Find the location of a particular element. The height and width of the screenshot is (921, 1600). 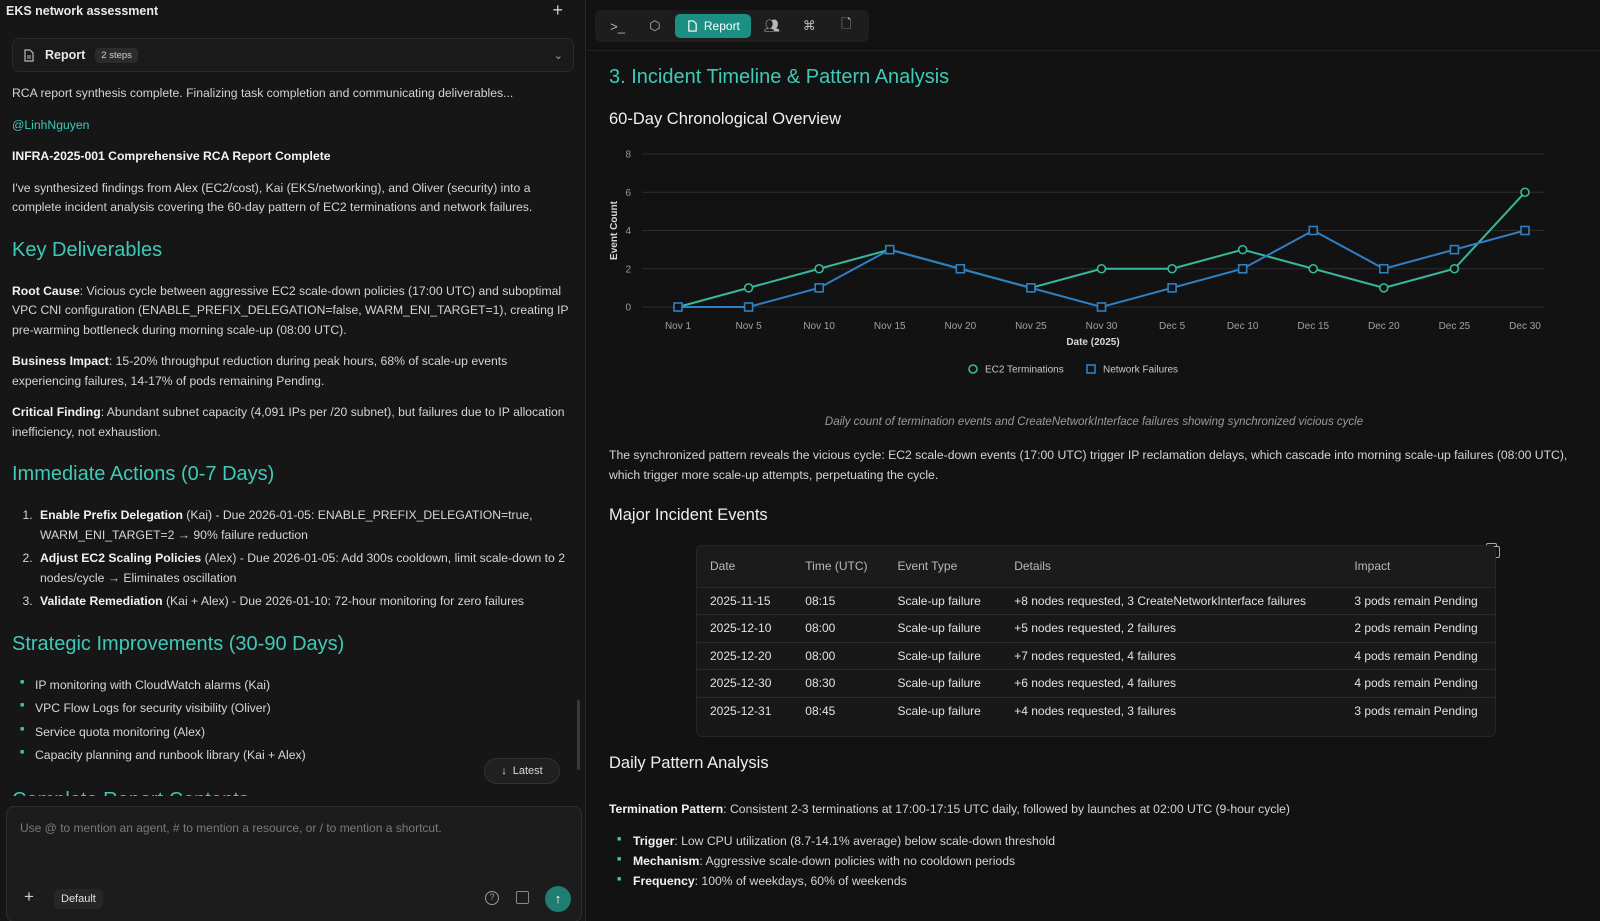

command-icon: ⌘ is located at coordinates (809, 25).